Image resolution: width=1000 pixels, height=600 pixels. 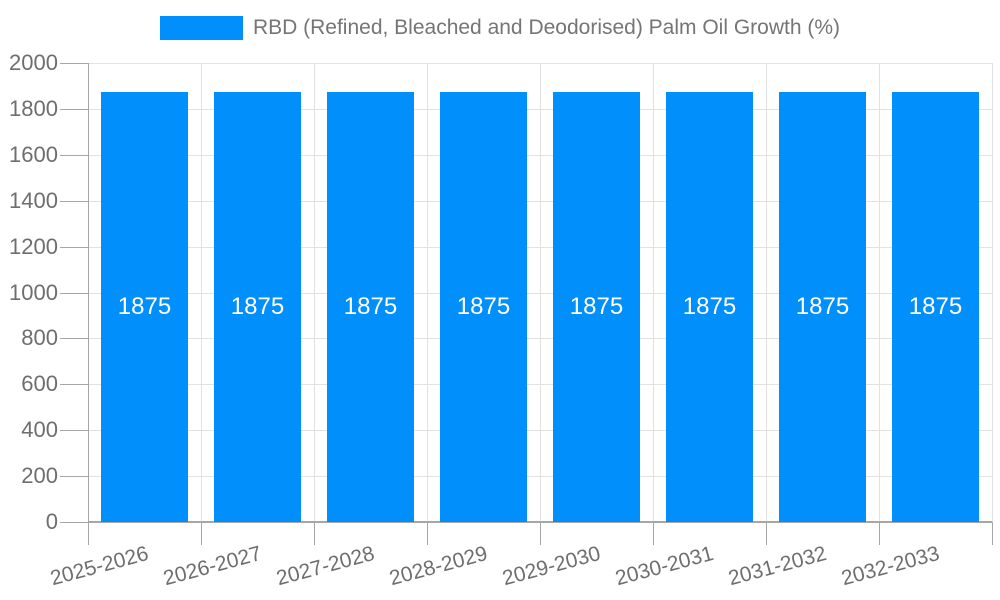 I want to click on y-axis-tick-label: 1400, so click(x=33, y=200).